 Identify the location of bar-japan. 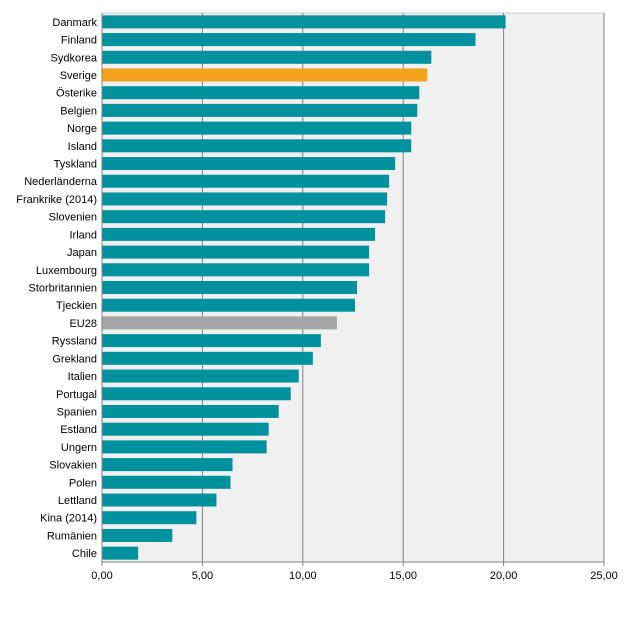
(236, 252).